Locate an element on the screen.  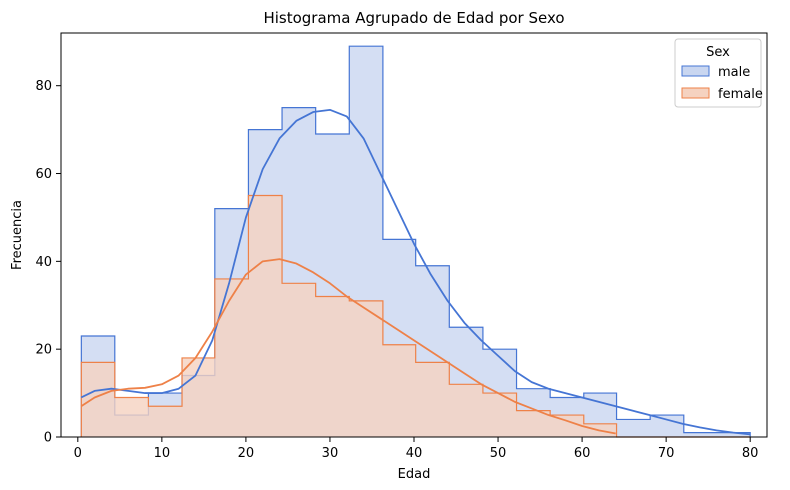
x-tick-label-70: 70 is located at coordinates (666, 453).